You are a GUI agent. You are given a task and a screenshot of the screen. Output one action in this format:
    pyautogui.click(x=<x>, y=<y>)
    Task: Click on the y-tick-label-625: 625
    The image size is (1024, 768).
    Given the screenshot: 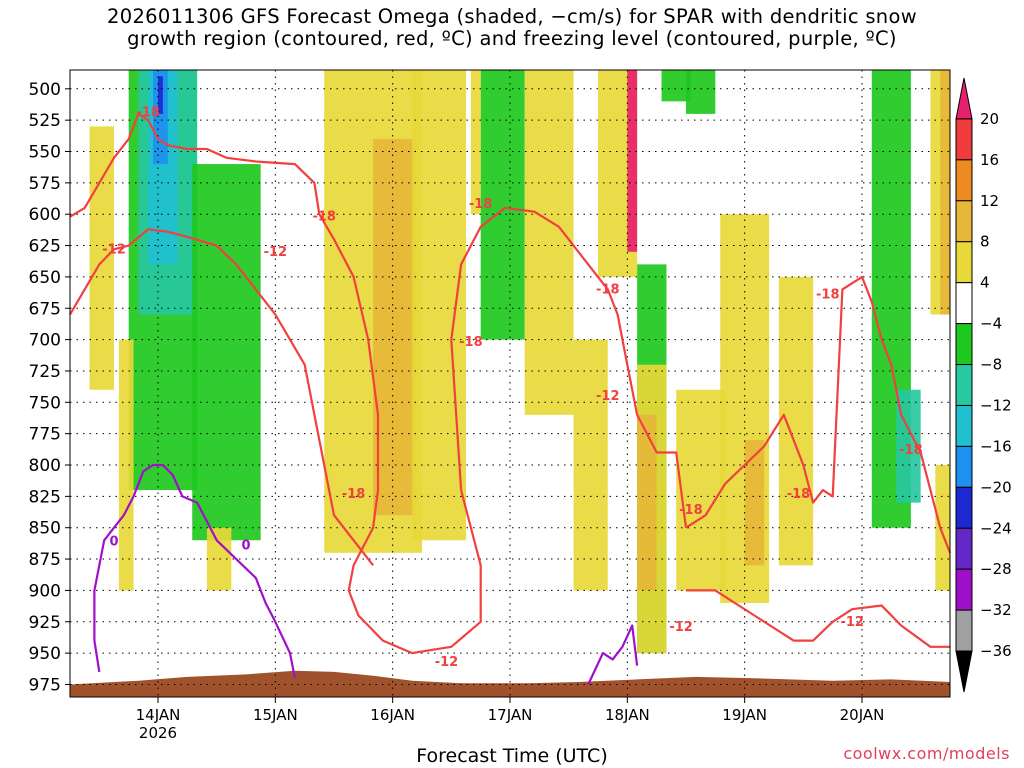 What is the action you would take?
    pyautogui.click(x=45, y=247)
    